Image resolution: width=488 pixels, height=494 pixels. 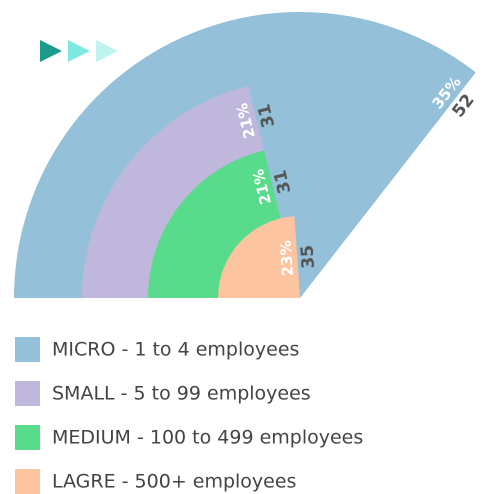 What do you see at coordinates (175, 350) in the screenshot?
I see `legend-label: MICRO - 1 to 4 employees` at bounding box center [175, 350].